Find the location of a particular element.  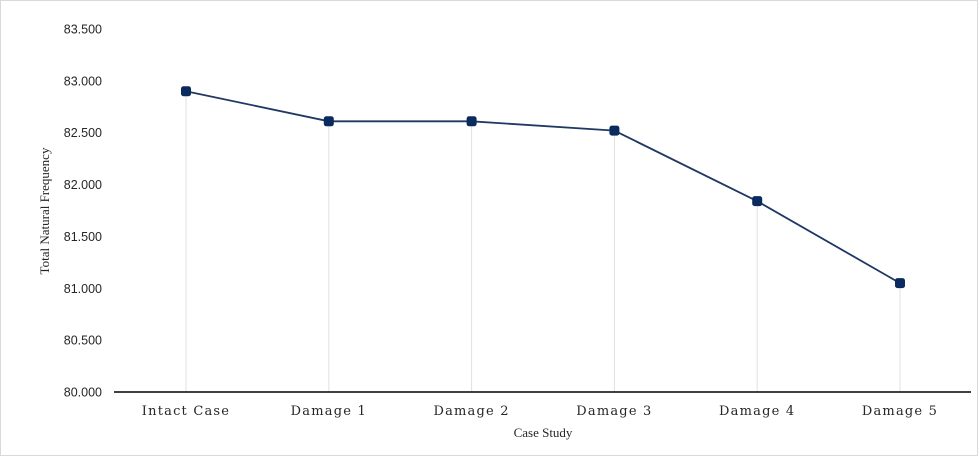

y-tick-label: 80.000 is located at coordinates (83, 393).